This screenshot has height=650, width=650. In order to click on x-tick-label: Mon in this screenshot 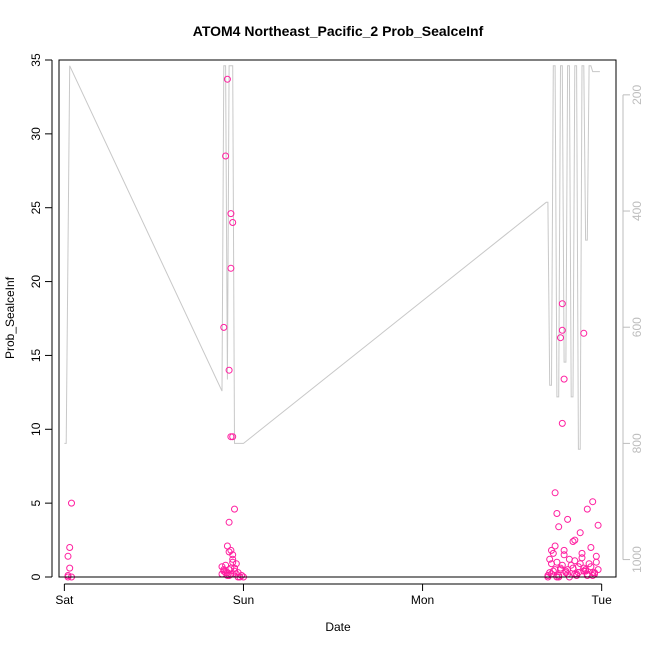, I will do `click(422, 600)`.